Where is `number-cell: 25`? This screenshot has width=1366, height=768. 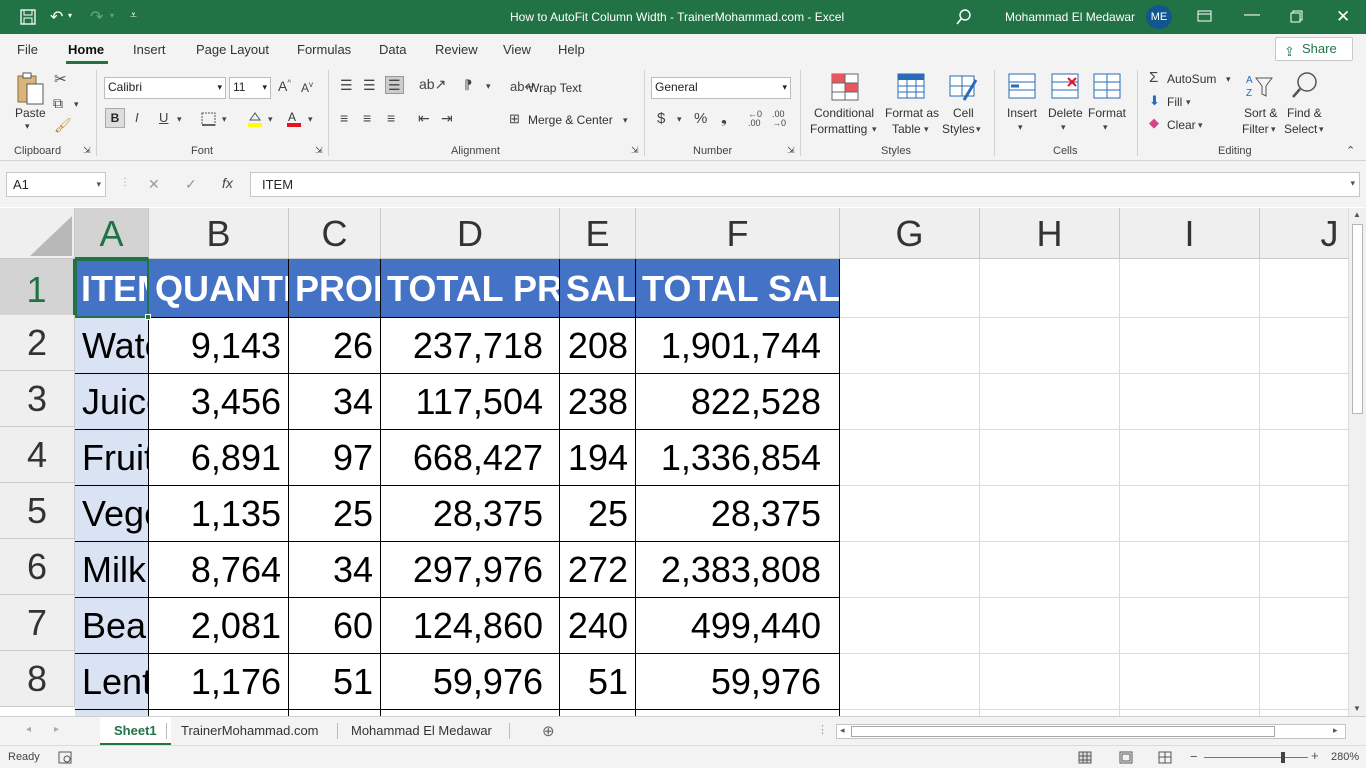
number-cell: 25 is located at coordinates (598, 514).